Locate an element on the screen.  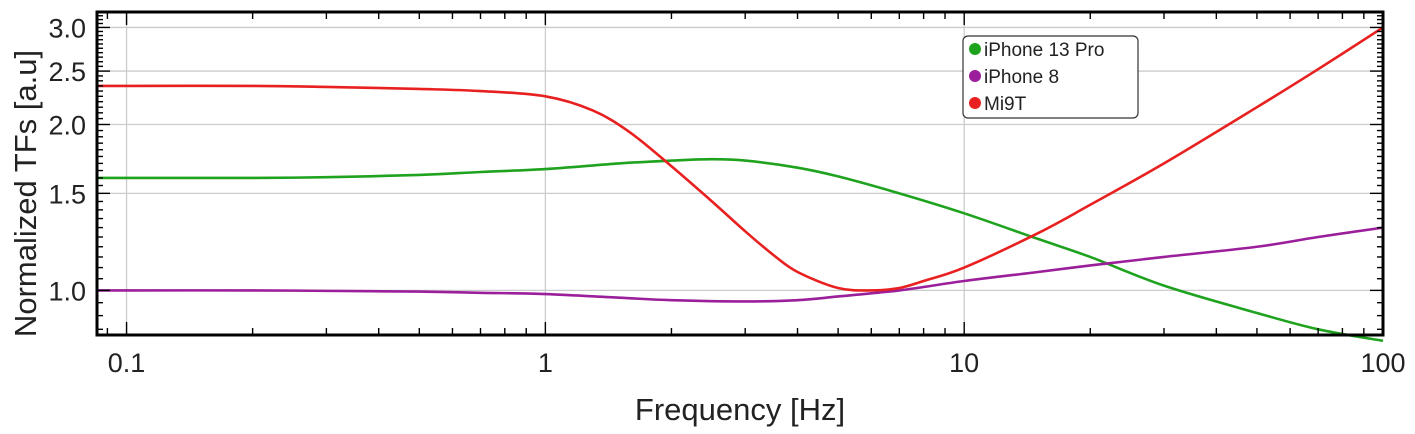
legend-marker-iphone-13-pro is located at coordinates (975, 49).